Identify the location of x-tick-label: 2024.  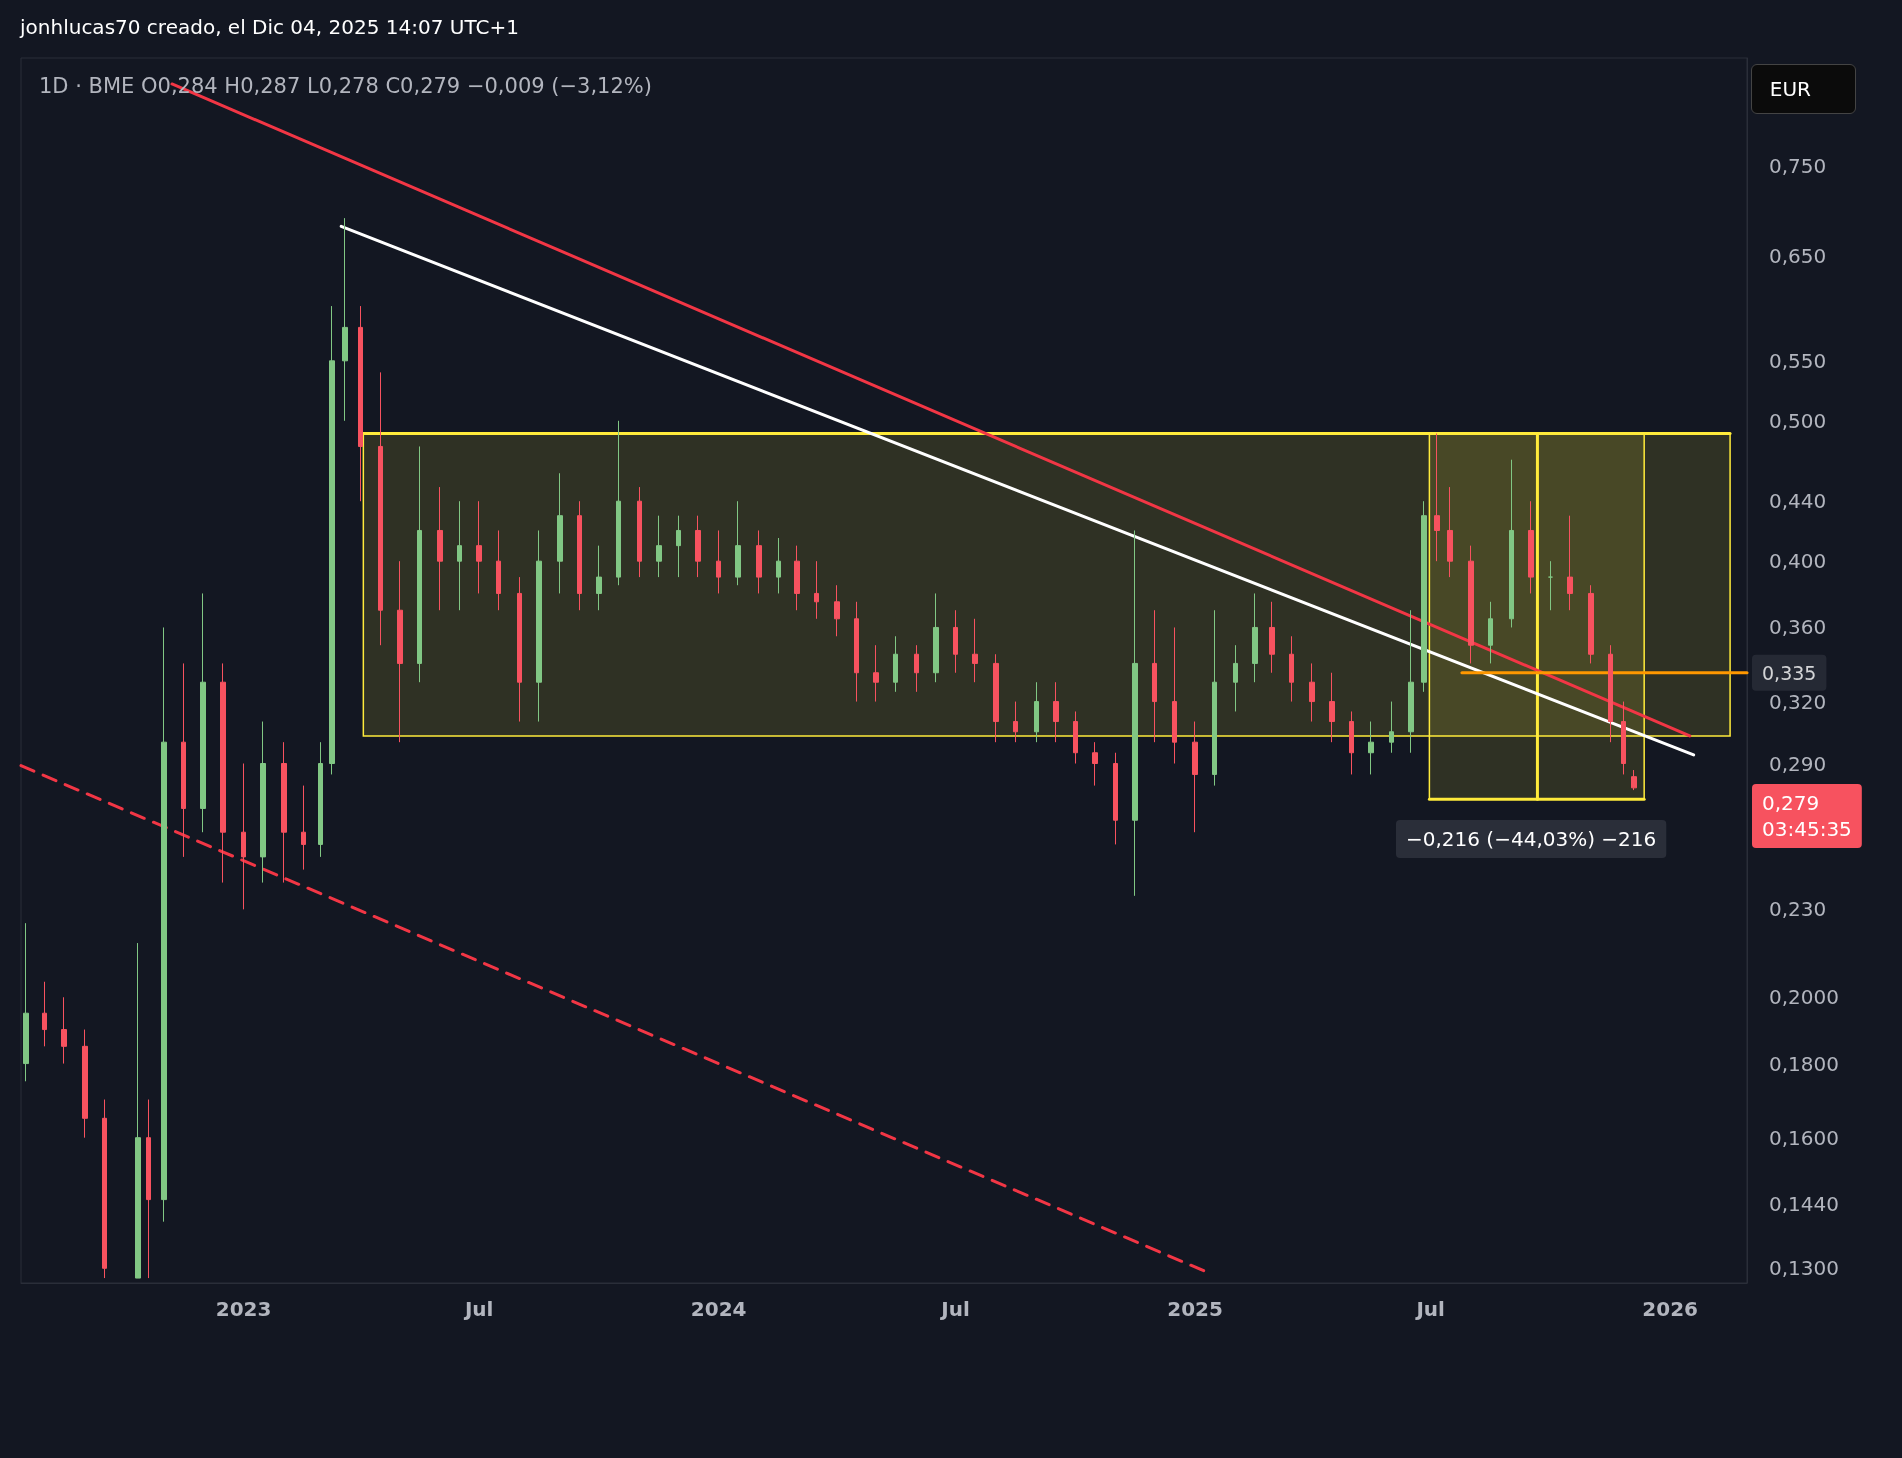
(718, 1309).